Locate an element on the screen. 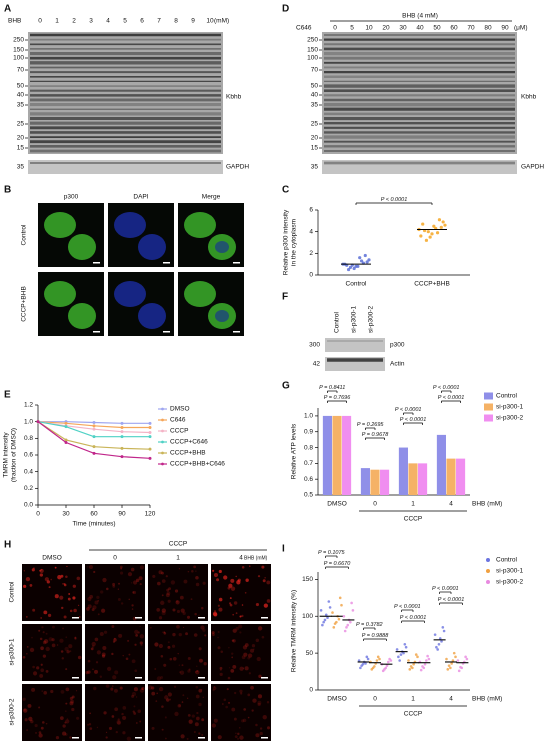 This screenshot has height=749, width=553. annotation: P = 0.3782 is located at coordinates (369, 625).